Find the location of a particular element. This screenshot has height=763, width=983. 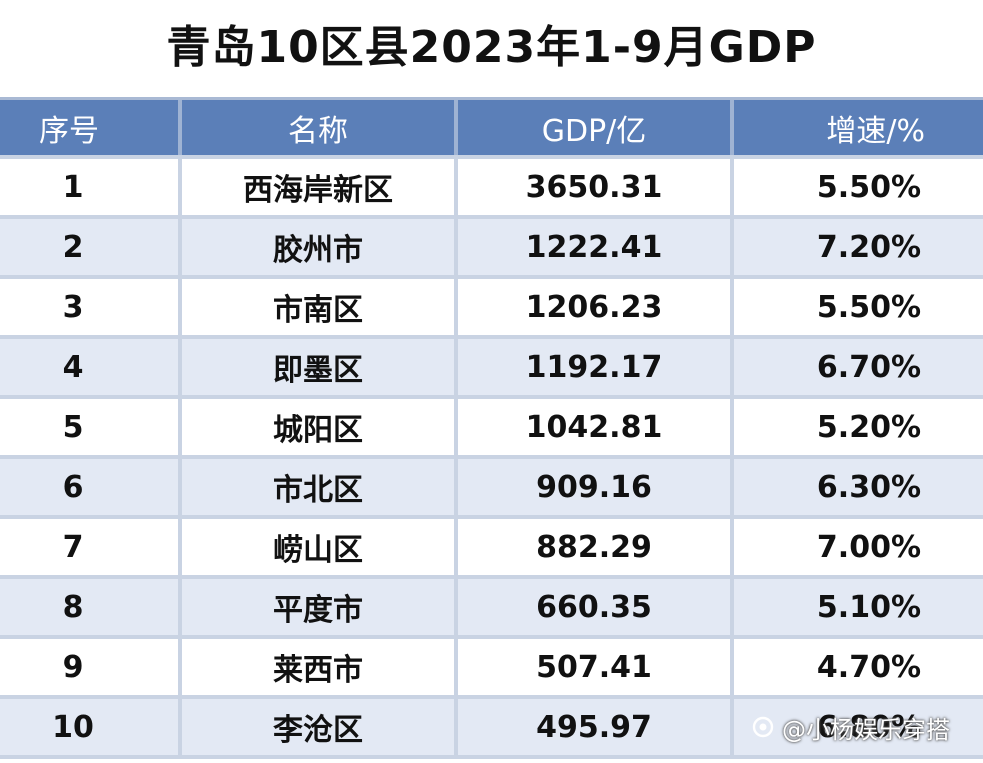

table-row: 9 莱西市 507.41 4.70% is located at coordinates (491, 669).